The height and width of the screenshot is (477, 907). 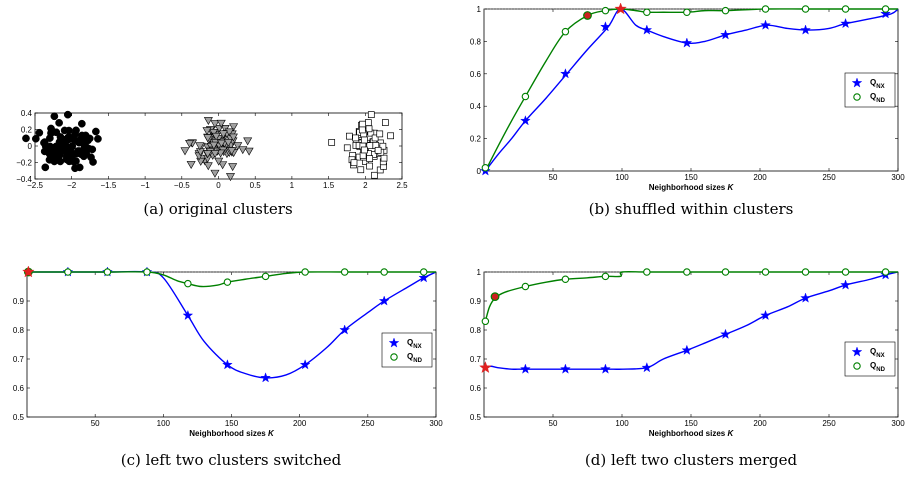 I want to click on y-tick-label: 0.6, so click(x=476, y=74).